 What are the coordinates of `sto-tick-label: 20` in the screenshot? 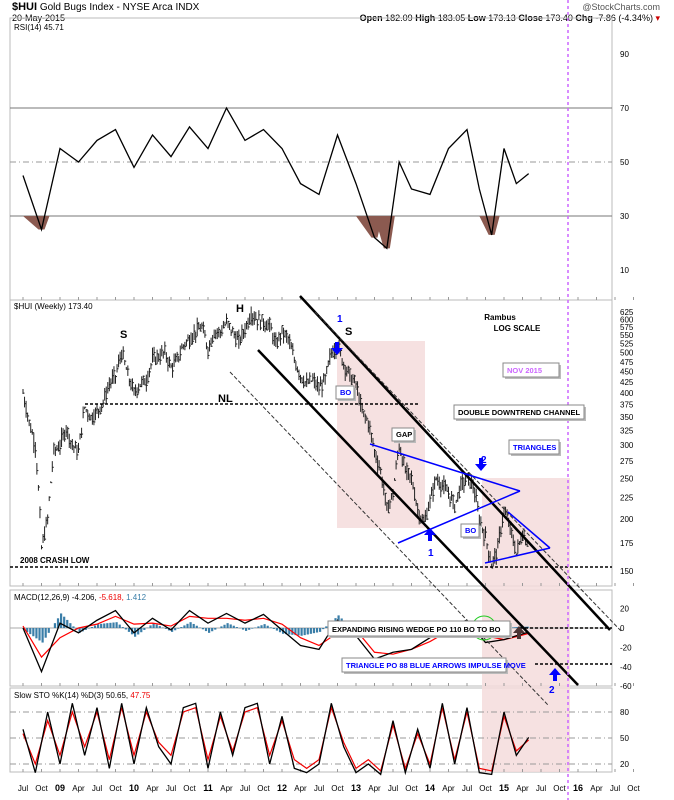 It's located at (624, 764).